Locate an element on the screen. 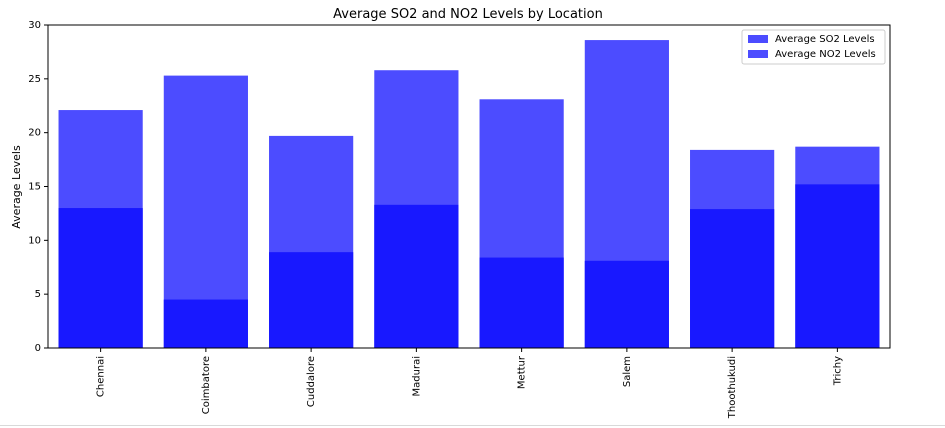 Image resolution: width=945 pixels, height=428 pixels. chart-title: Average SO2 and NO2 Levels by Location is located at coordinates (468, 14).